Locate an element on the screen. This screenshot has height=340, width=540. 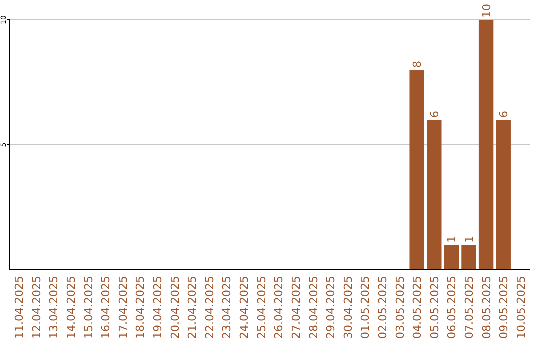
x-tick-label: 22.04.2025 is located at coordinates (209, 307).